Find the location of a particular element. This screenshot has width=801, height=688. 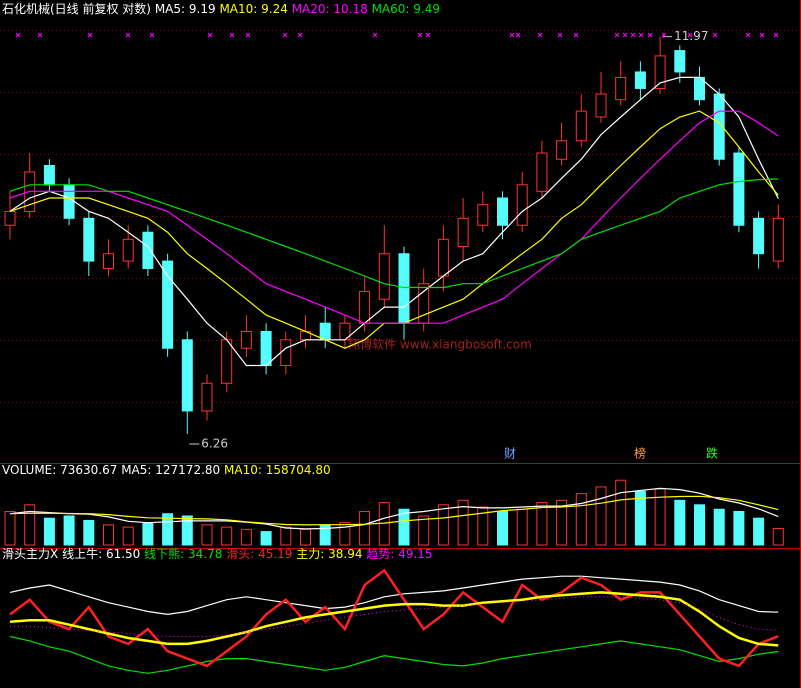

legend-name: MA20 is located at coordinates (309, 9).